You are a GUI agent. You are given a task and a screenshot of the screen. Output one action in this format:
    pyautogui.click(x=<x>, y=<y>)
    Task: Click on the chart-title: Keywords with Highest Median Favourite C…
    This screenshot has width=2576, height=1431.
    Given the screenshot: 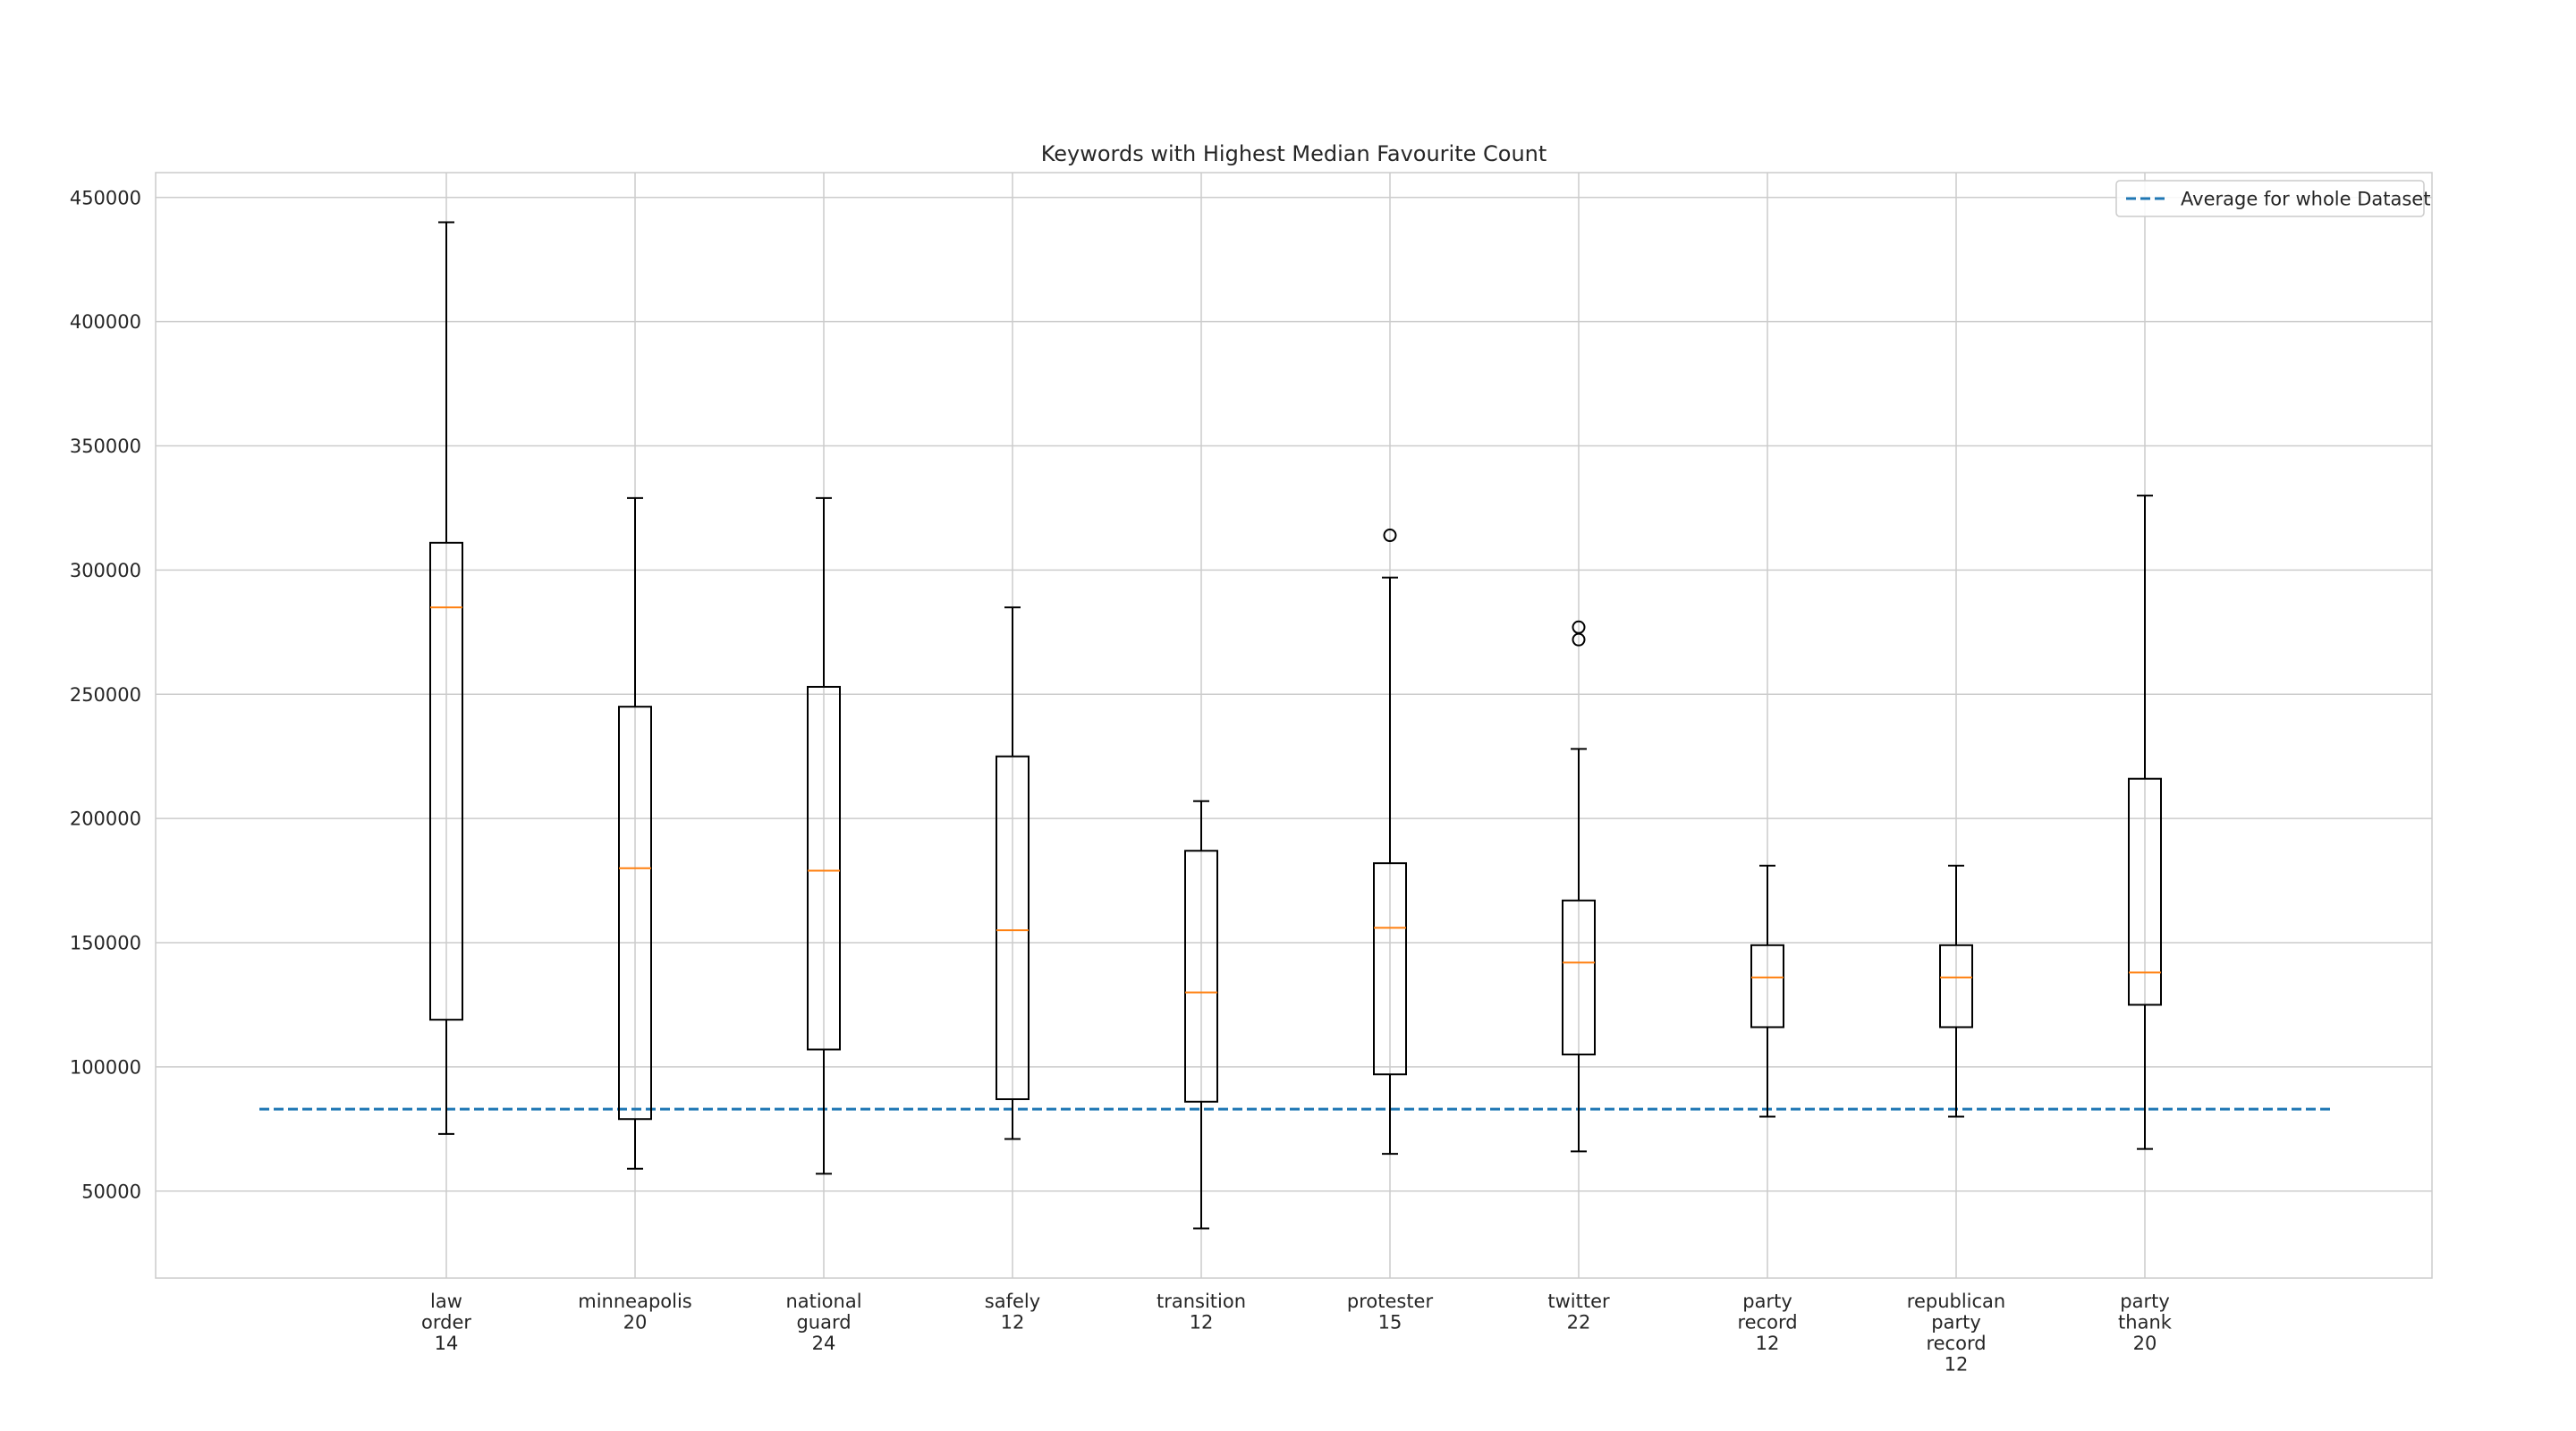 What is the action you would take?
    pyautogui.click(x=1294, y=154)
    